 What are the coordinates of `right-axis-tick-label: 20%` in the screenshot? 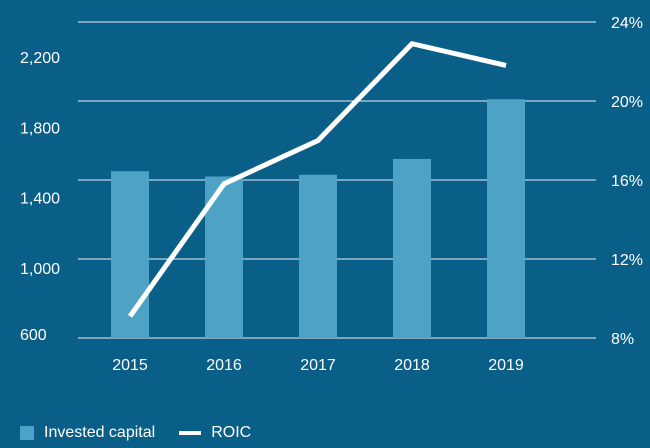 It's located at (627, 102).